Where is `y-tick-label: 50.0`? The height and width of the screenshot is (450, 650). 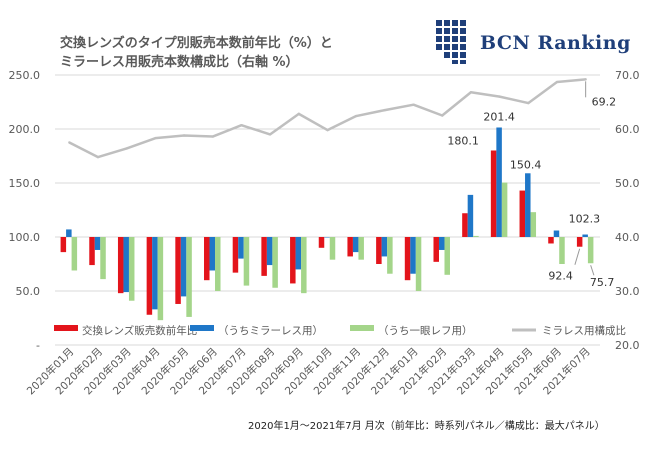 y-tick-label: 50.0 is located at coordinates (28, 291).